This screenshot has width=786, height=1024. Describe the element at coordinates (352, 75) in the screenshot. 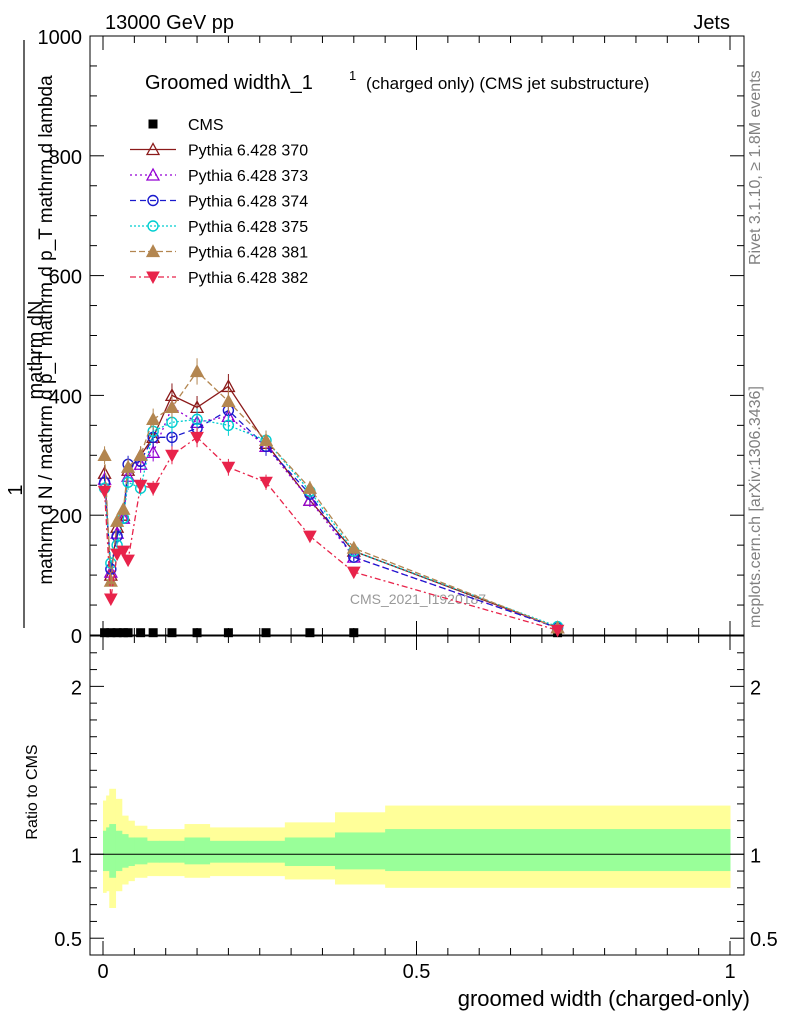

I see `title-superscript: 1` at that location.